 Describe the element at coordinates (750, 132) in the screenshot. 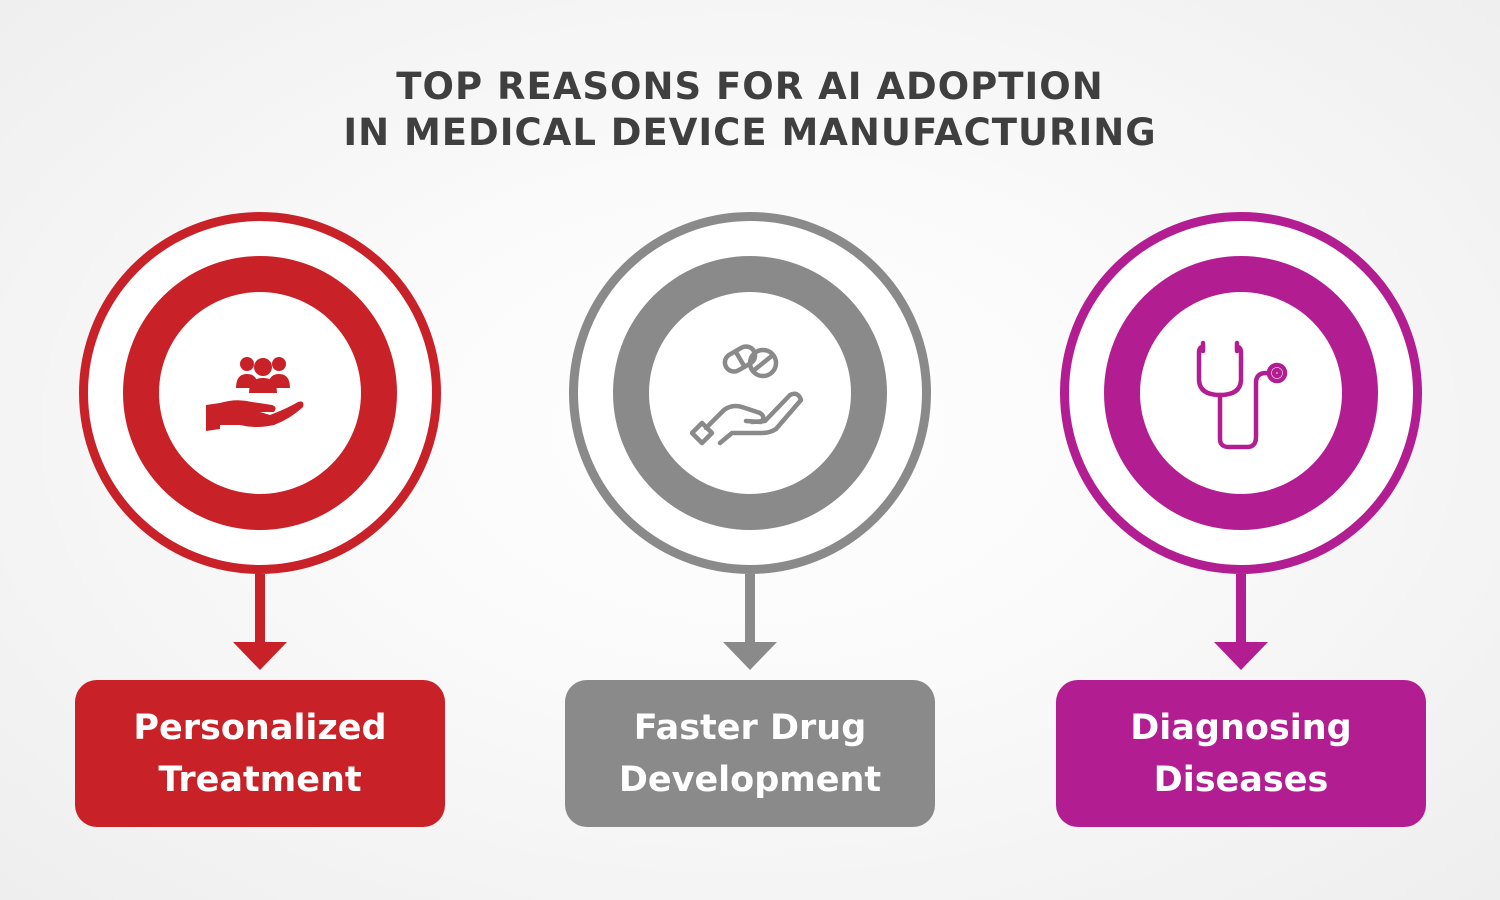

I see `title-line-2: IN MEDICAL DEVICE MANUFACTURING` at that location.